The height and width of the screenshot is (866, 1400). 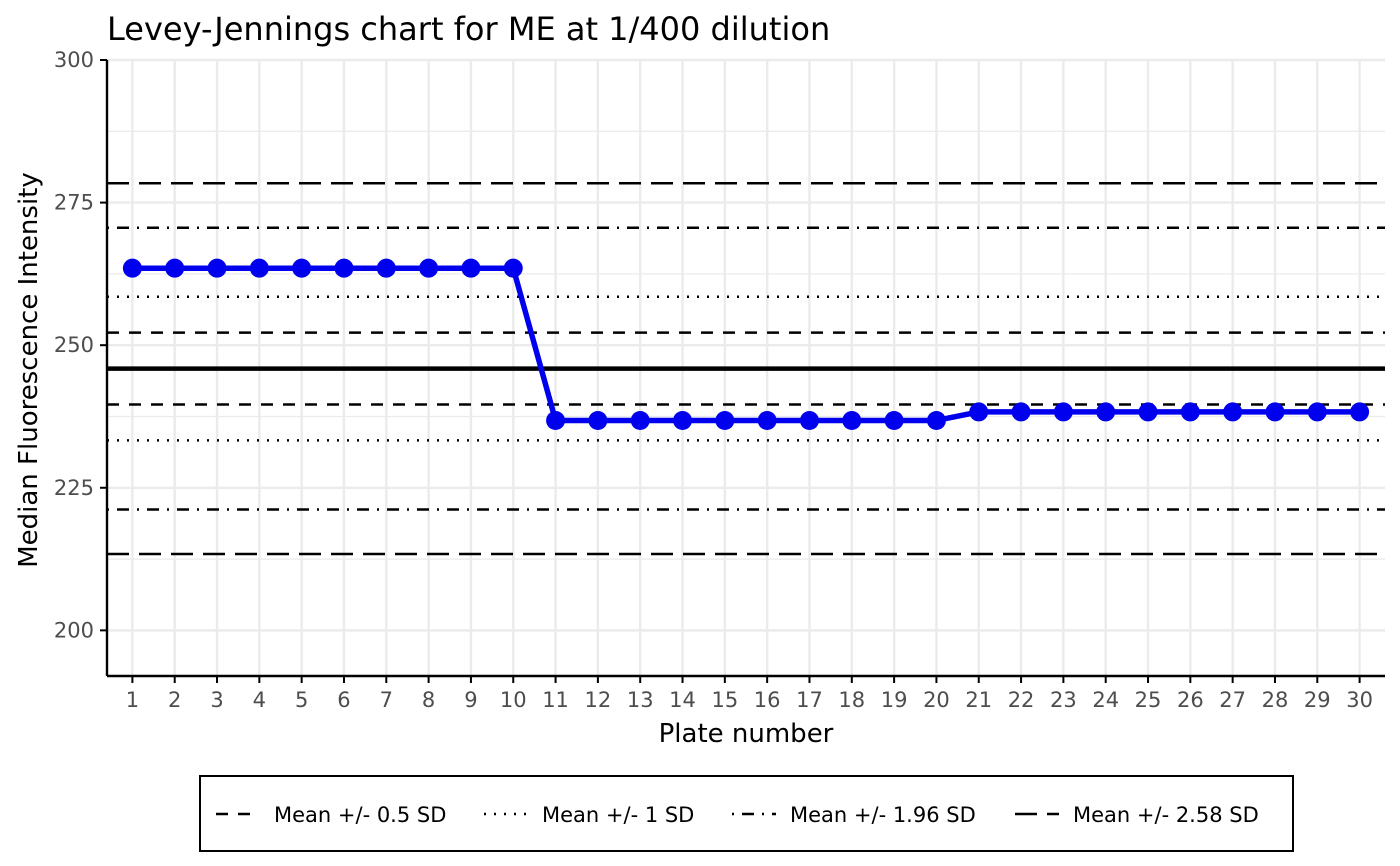 What do you see at coordinates (74, 203) in the screenshot?
I see `y-tick-label: 275` at bounding box center [74, 203].